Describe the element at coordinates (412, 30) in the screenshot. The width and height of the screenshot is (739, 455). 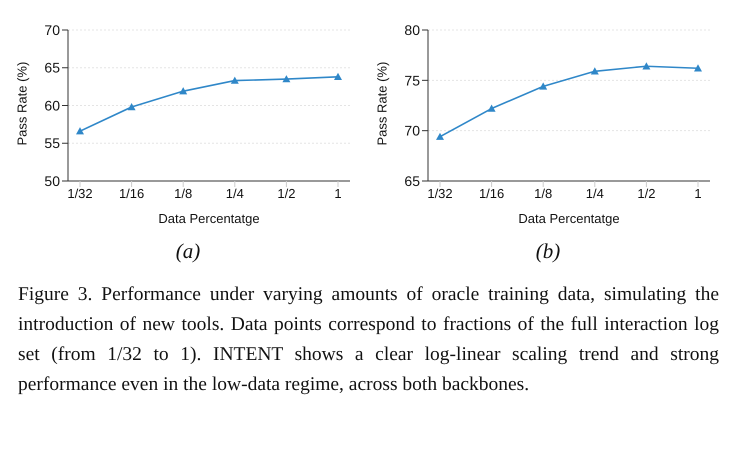
I see `y-tick-label: 80` at that location.